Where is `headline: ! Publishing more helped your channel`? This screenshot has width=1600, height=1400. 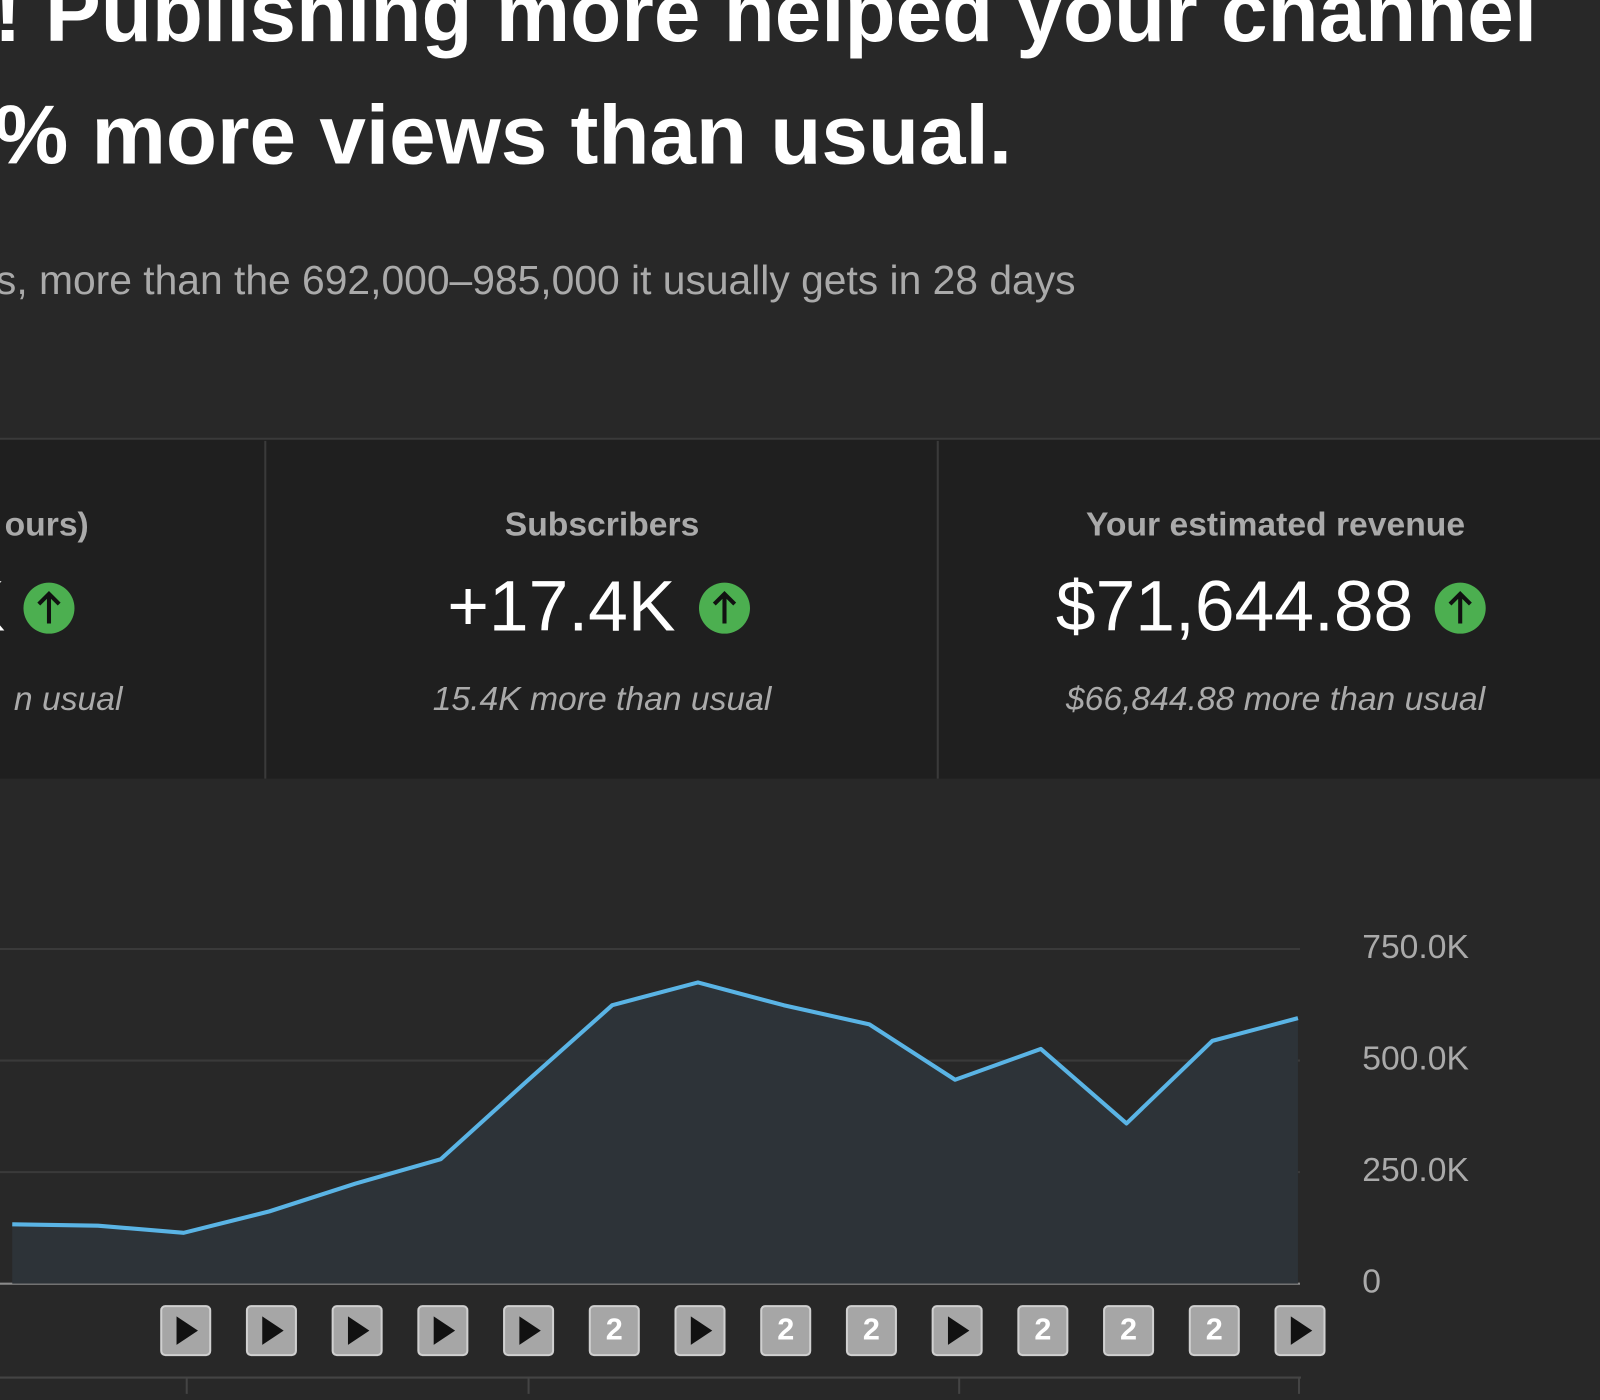 headline: ! Publishing more helped your channel is located at coordinates (768, 29).